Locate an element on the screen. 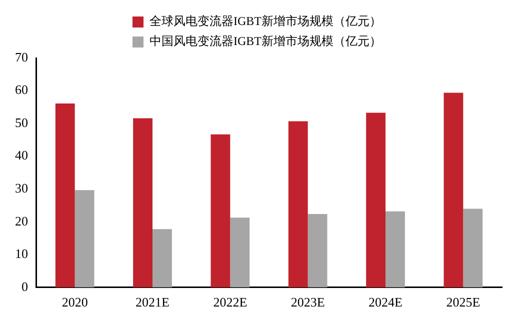  x-tick-label: 2020 is located at coordinates (75, 302).